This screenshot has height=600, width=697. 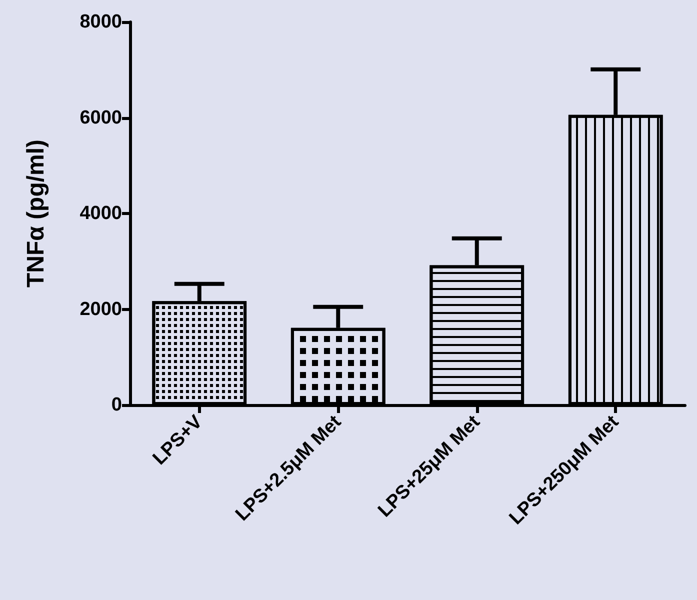 I want to click on y-tick-label: 8000, so click(x=101, y=22).